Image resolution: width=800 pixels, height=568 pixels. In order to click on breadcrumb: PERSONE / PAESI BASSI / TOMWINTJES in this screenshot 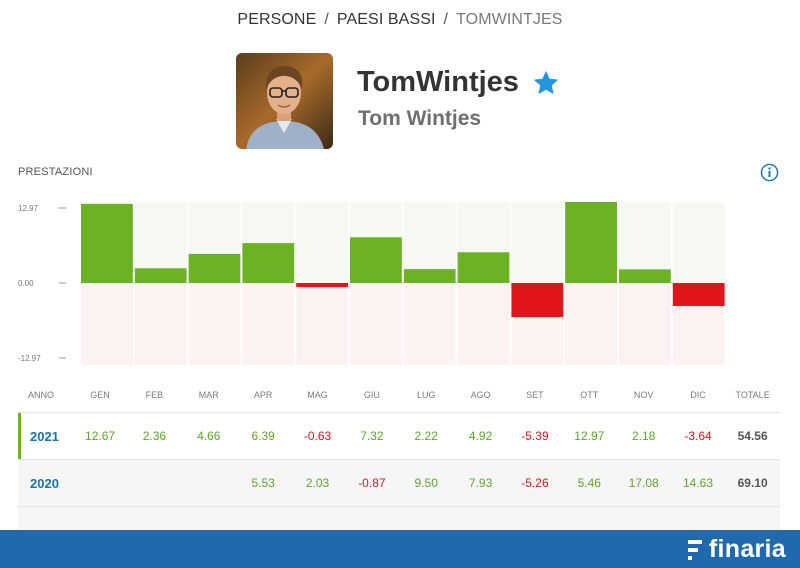, I will do `click(400, 20)`.